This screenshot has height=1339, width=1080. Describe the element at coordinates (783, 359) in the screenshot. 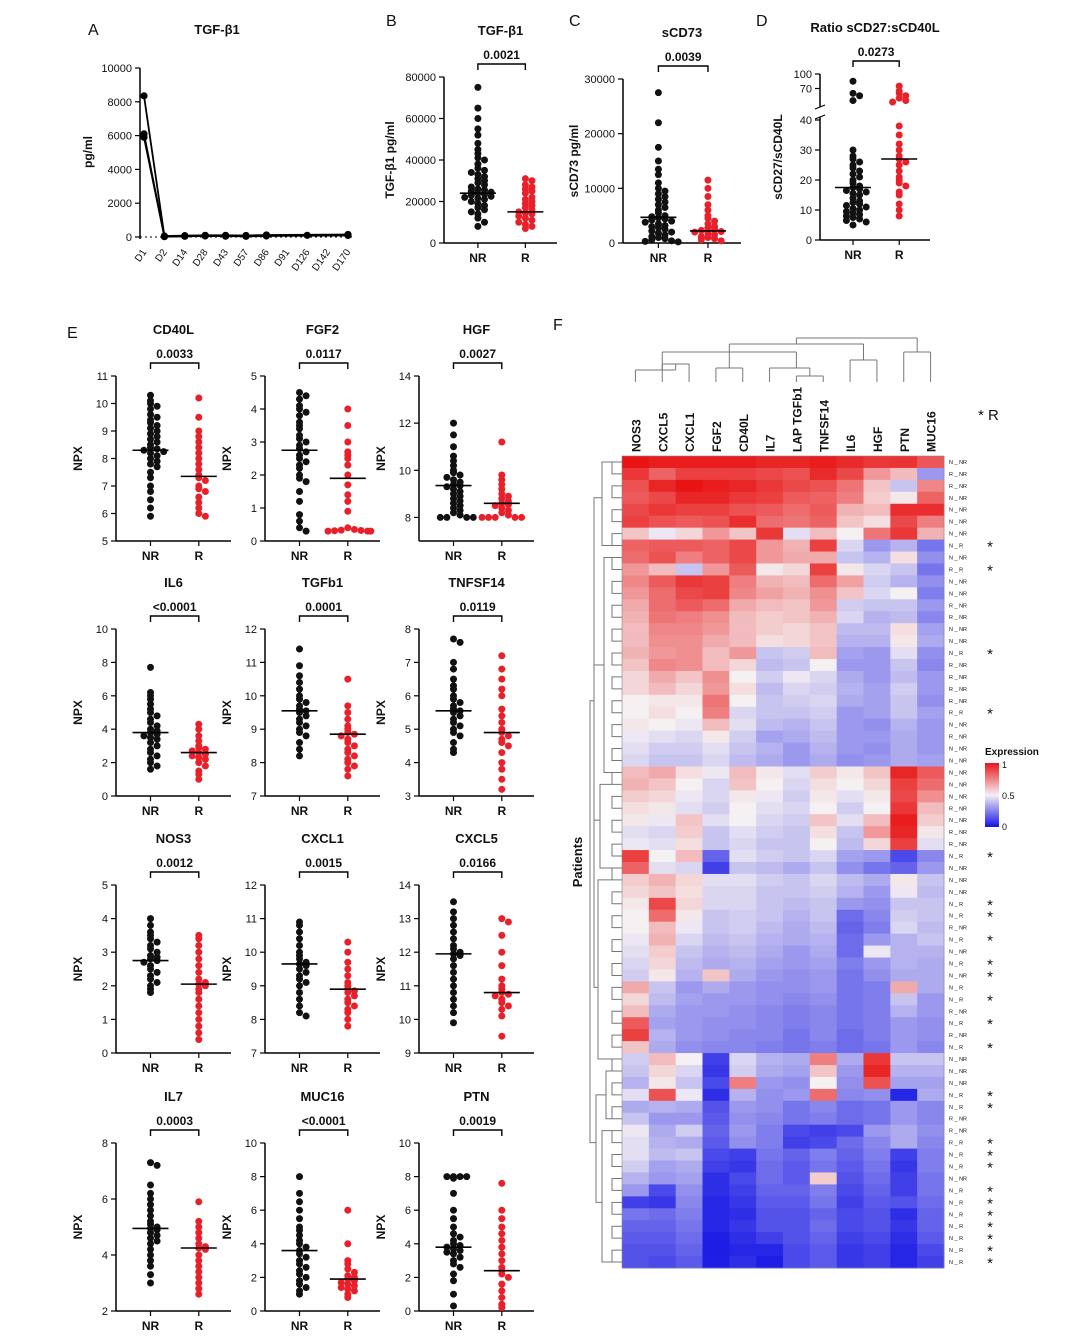

I see `column-dendrogram` at that location.